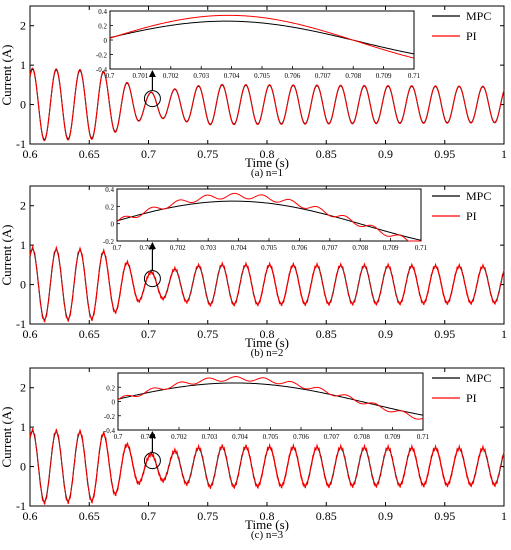 This screenshot has height=550, width=511. Describe the element at coordinates (21, 506) in the screenshot. I see `panel-3-y-tick-label: -1` at that location.